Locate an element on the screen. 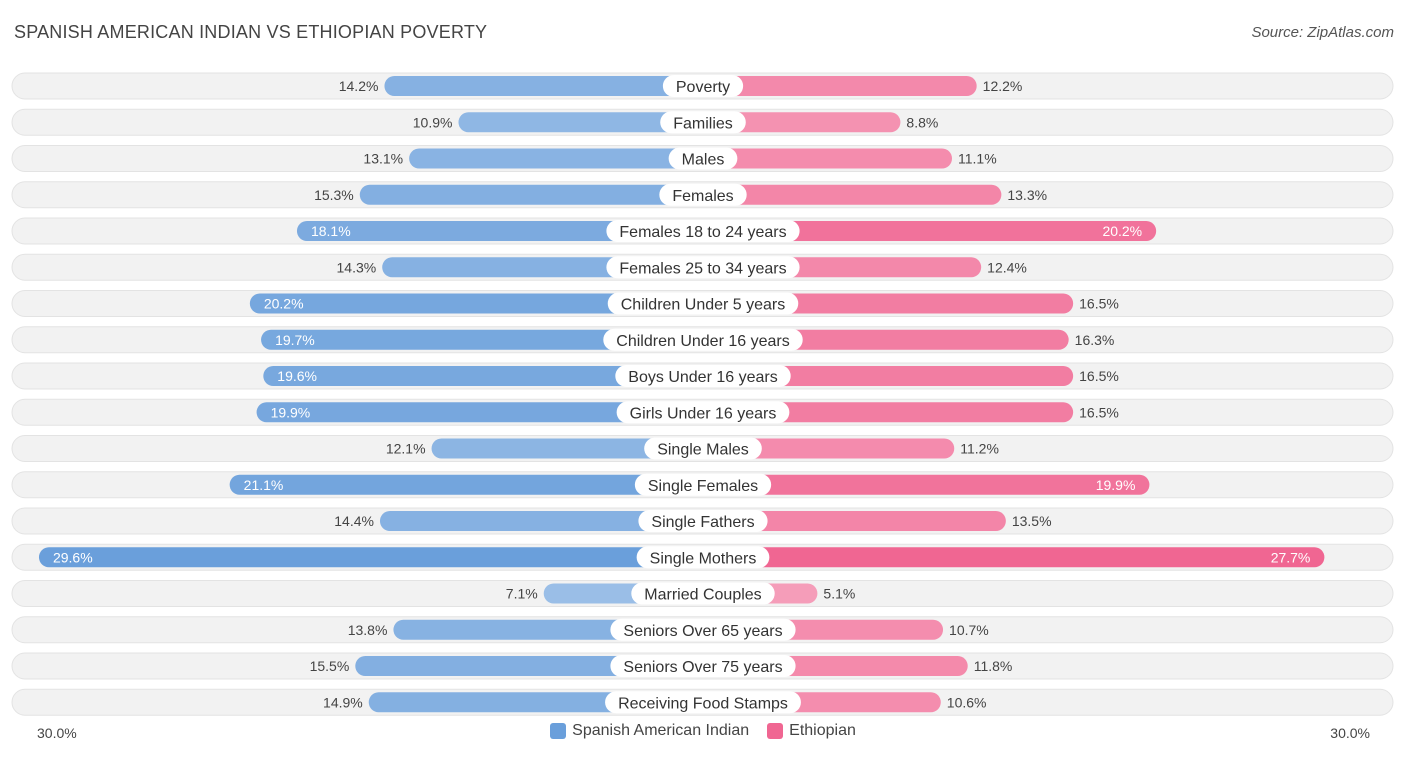 The height and width of the screenshot is (758, 1406). value-label-ethiopian: 27.7% is located at coordinates (1291, 557).